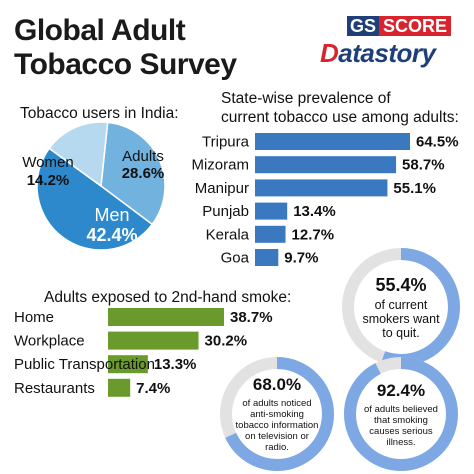  I want to click on state-bar-goa, so click(267, 257).